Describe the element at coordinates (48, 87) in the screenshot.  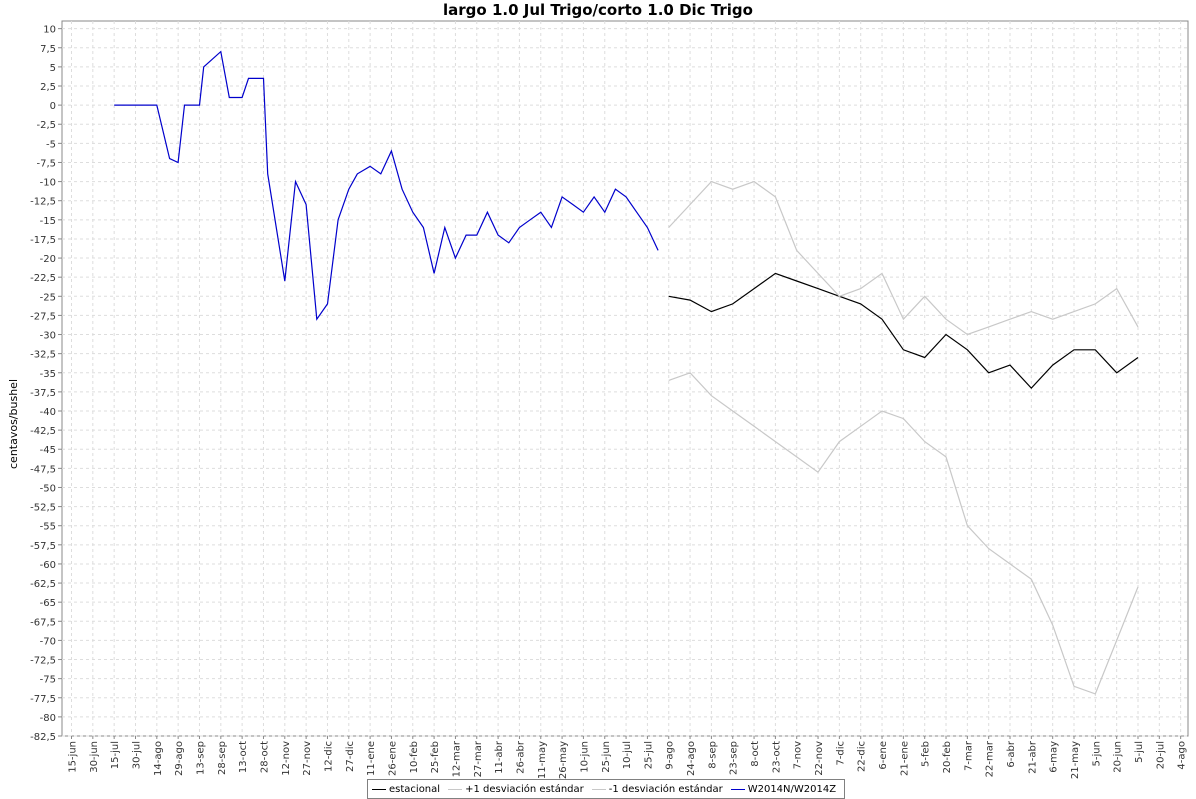
I see `y-tick-label: 2,5` at that location.